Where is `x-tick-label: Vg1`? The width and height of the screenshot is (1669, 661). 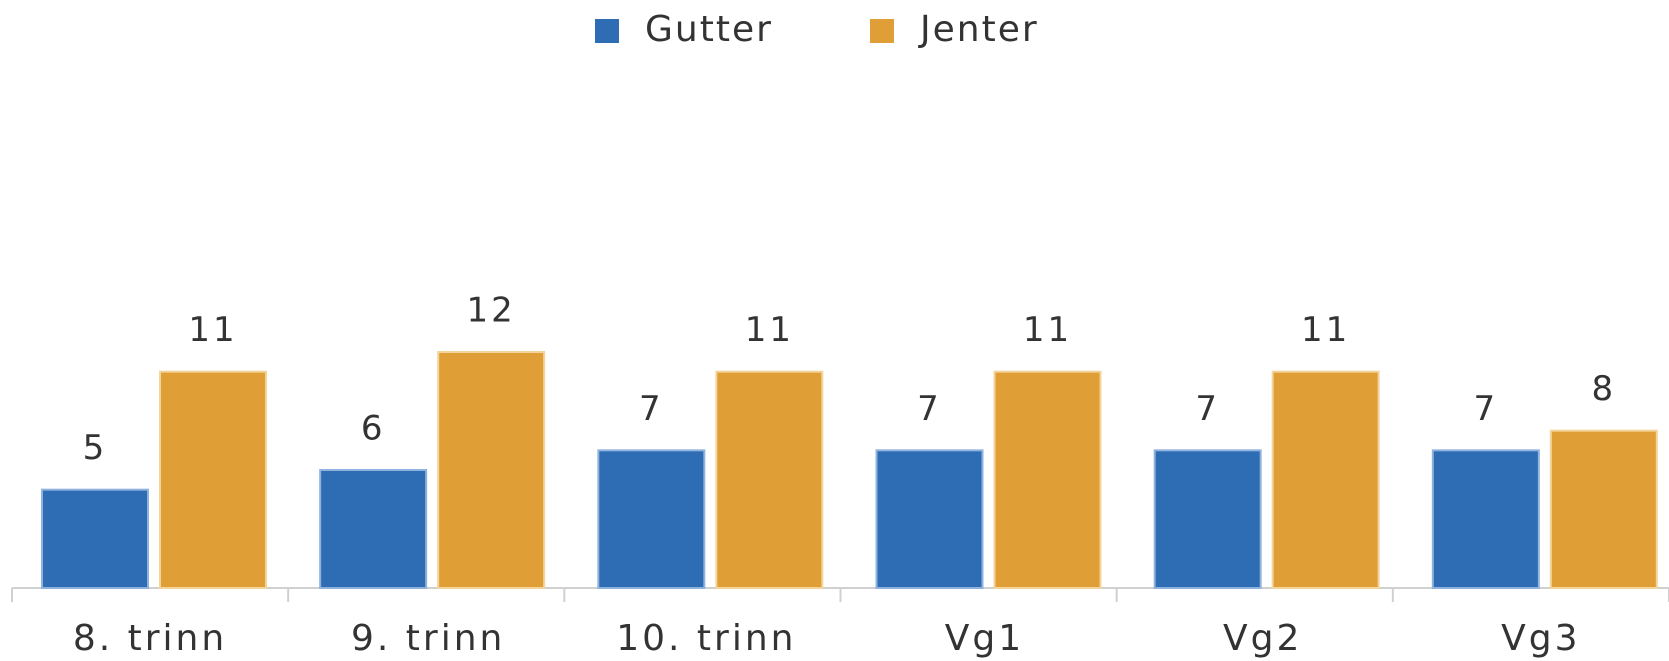
x-tick-label: Vg1 is located at coordinates (984, 638).